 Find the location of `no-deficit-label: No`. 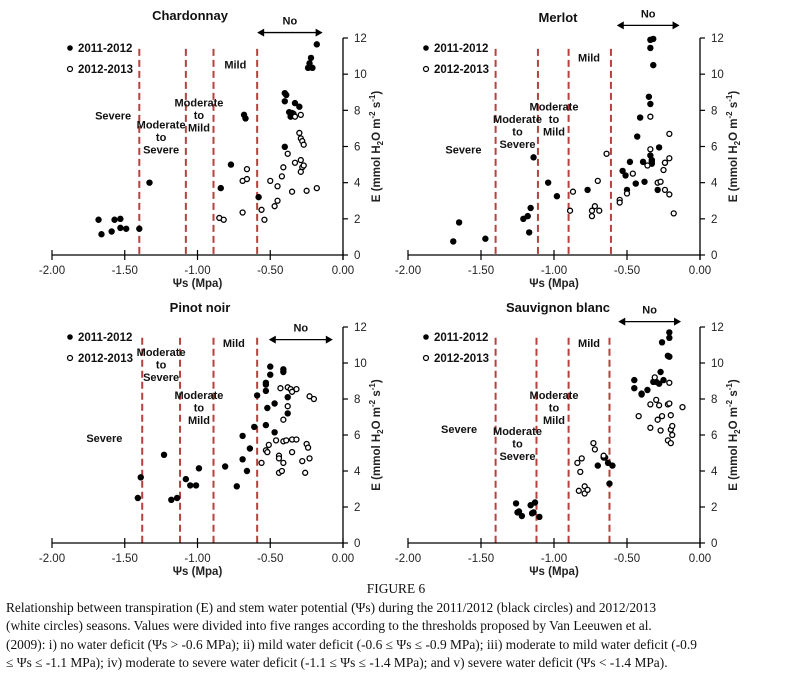

no-deficit-label: No is located at coordinates (290, 22).